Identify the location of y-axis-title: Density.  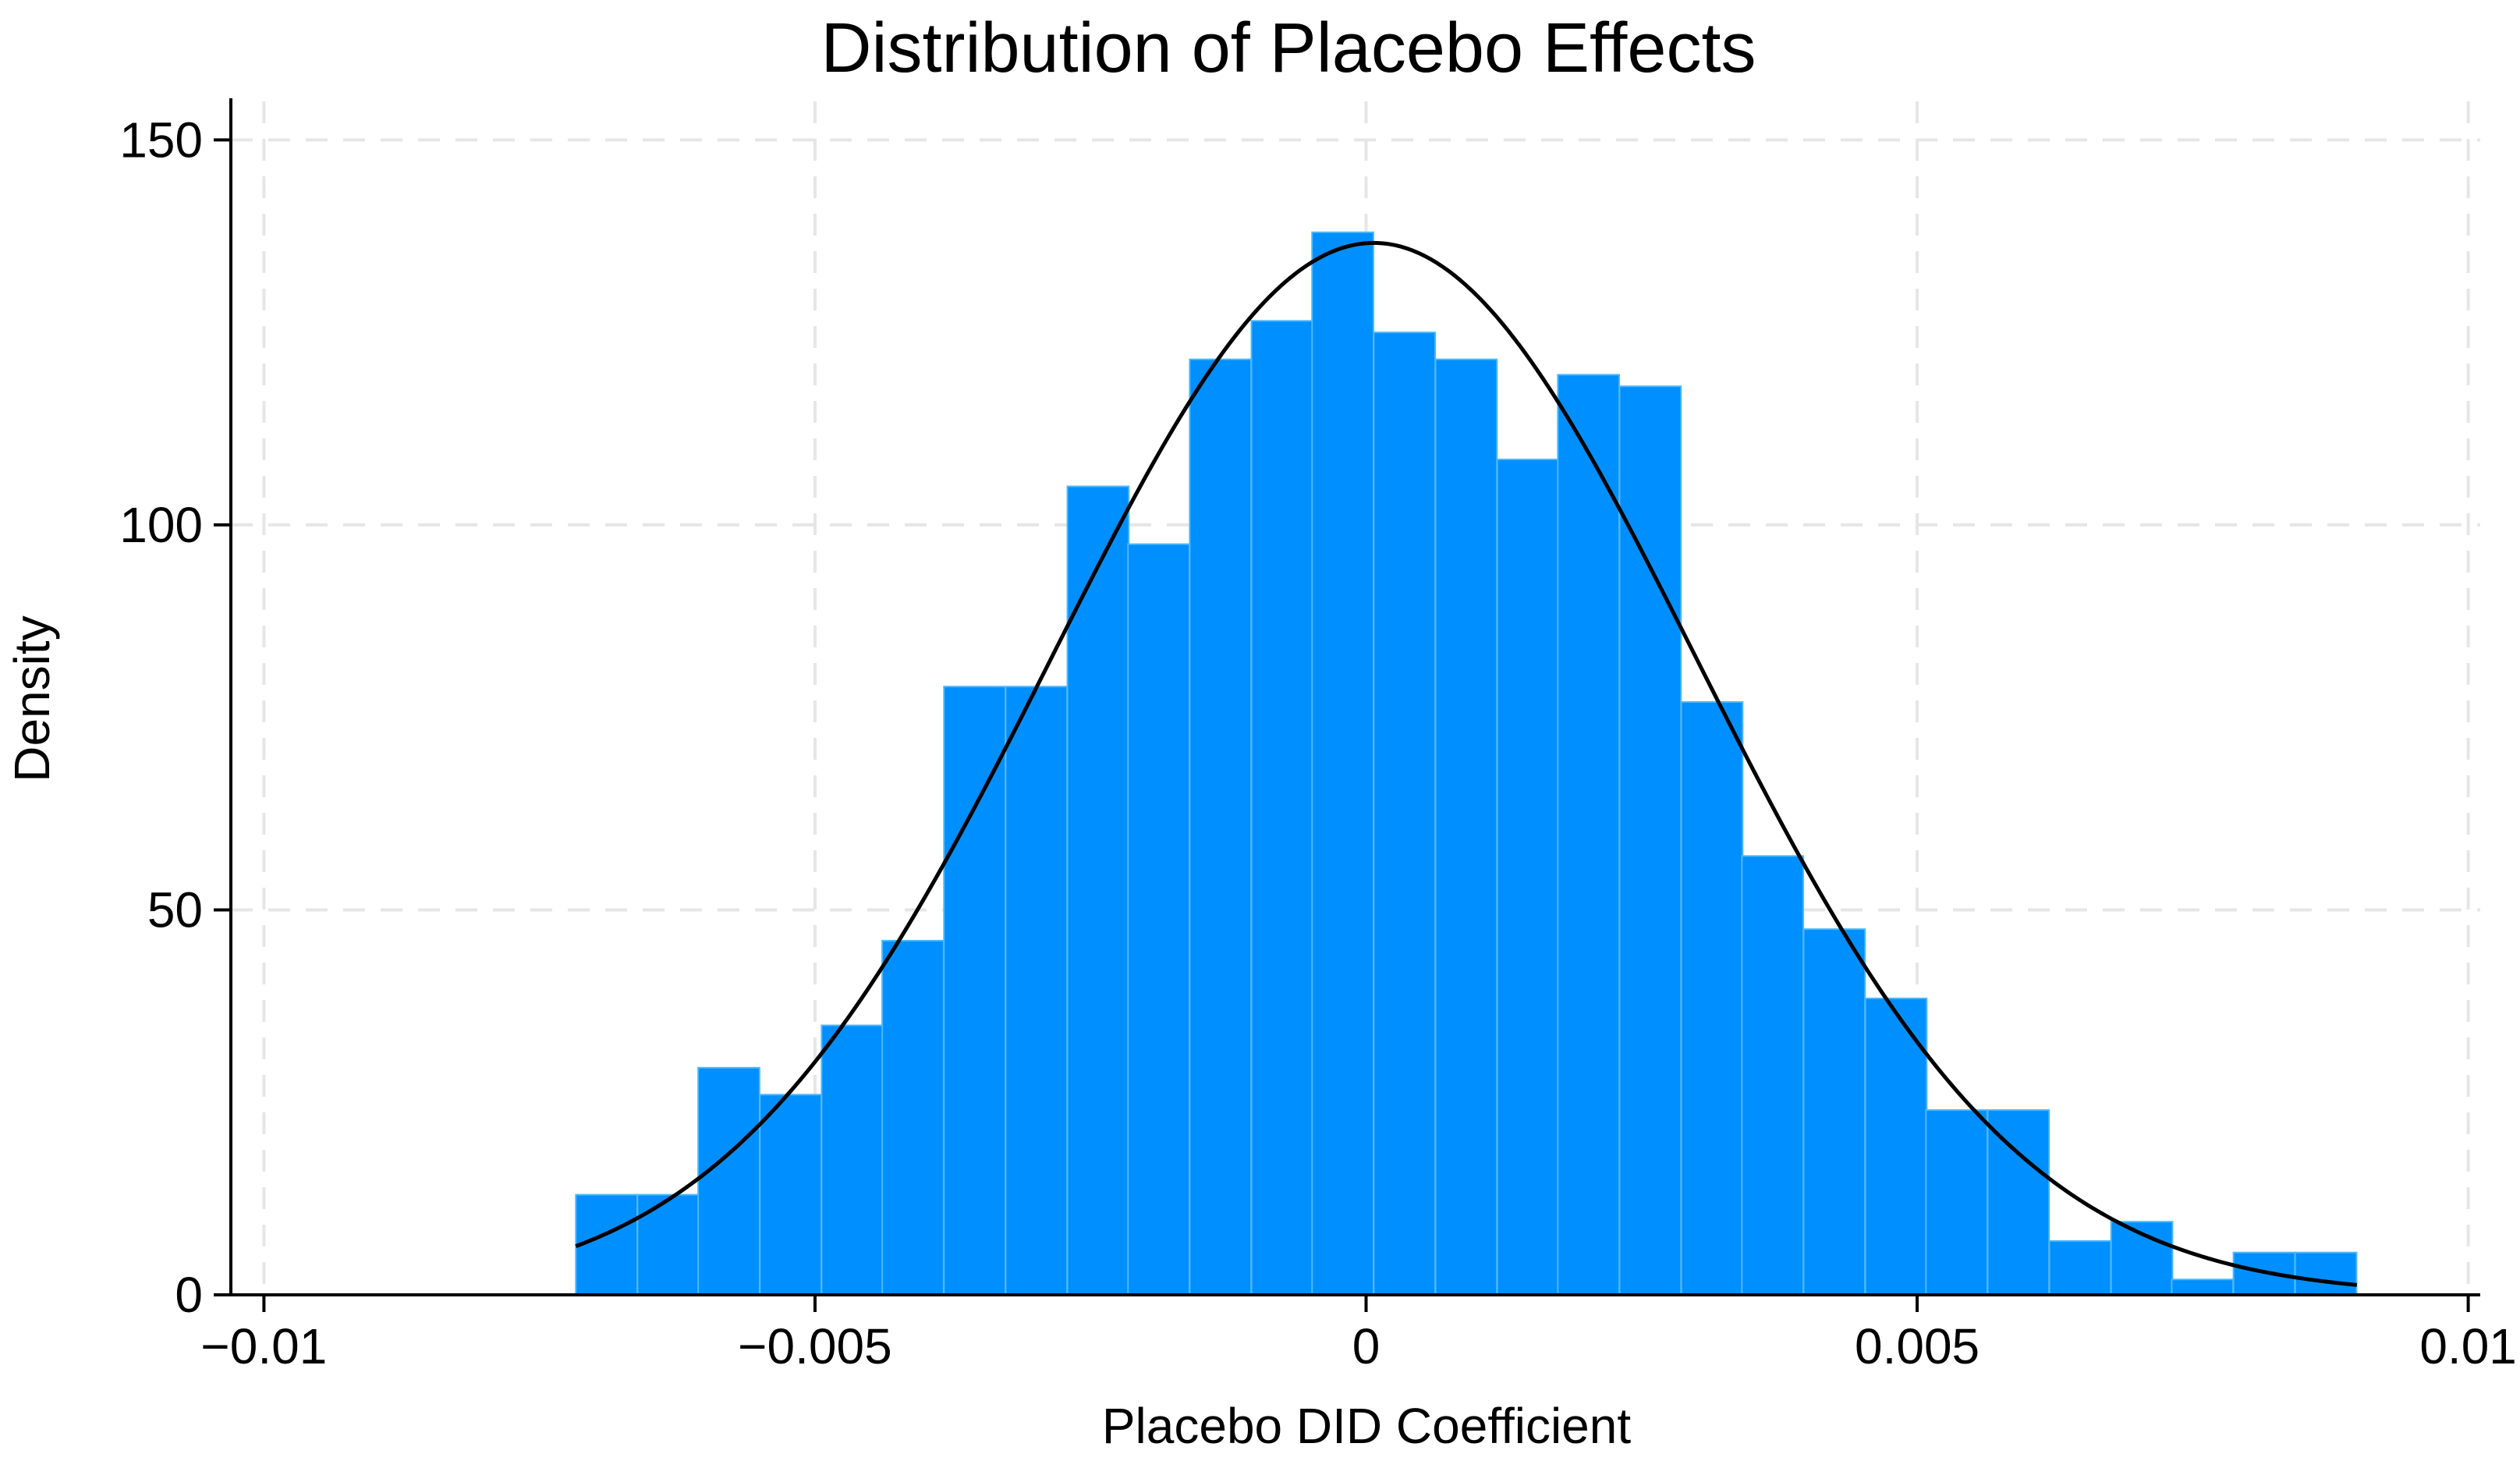
(32, 698).